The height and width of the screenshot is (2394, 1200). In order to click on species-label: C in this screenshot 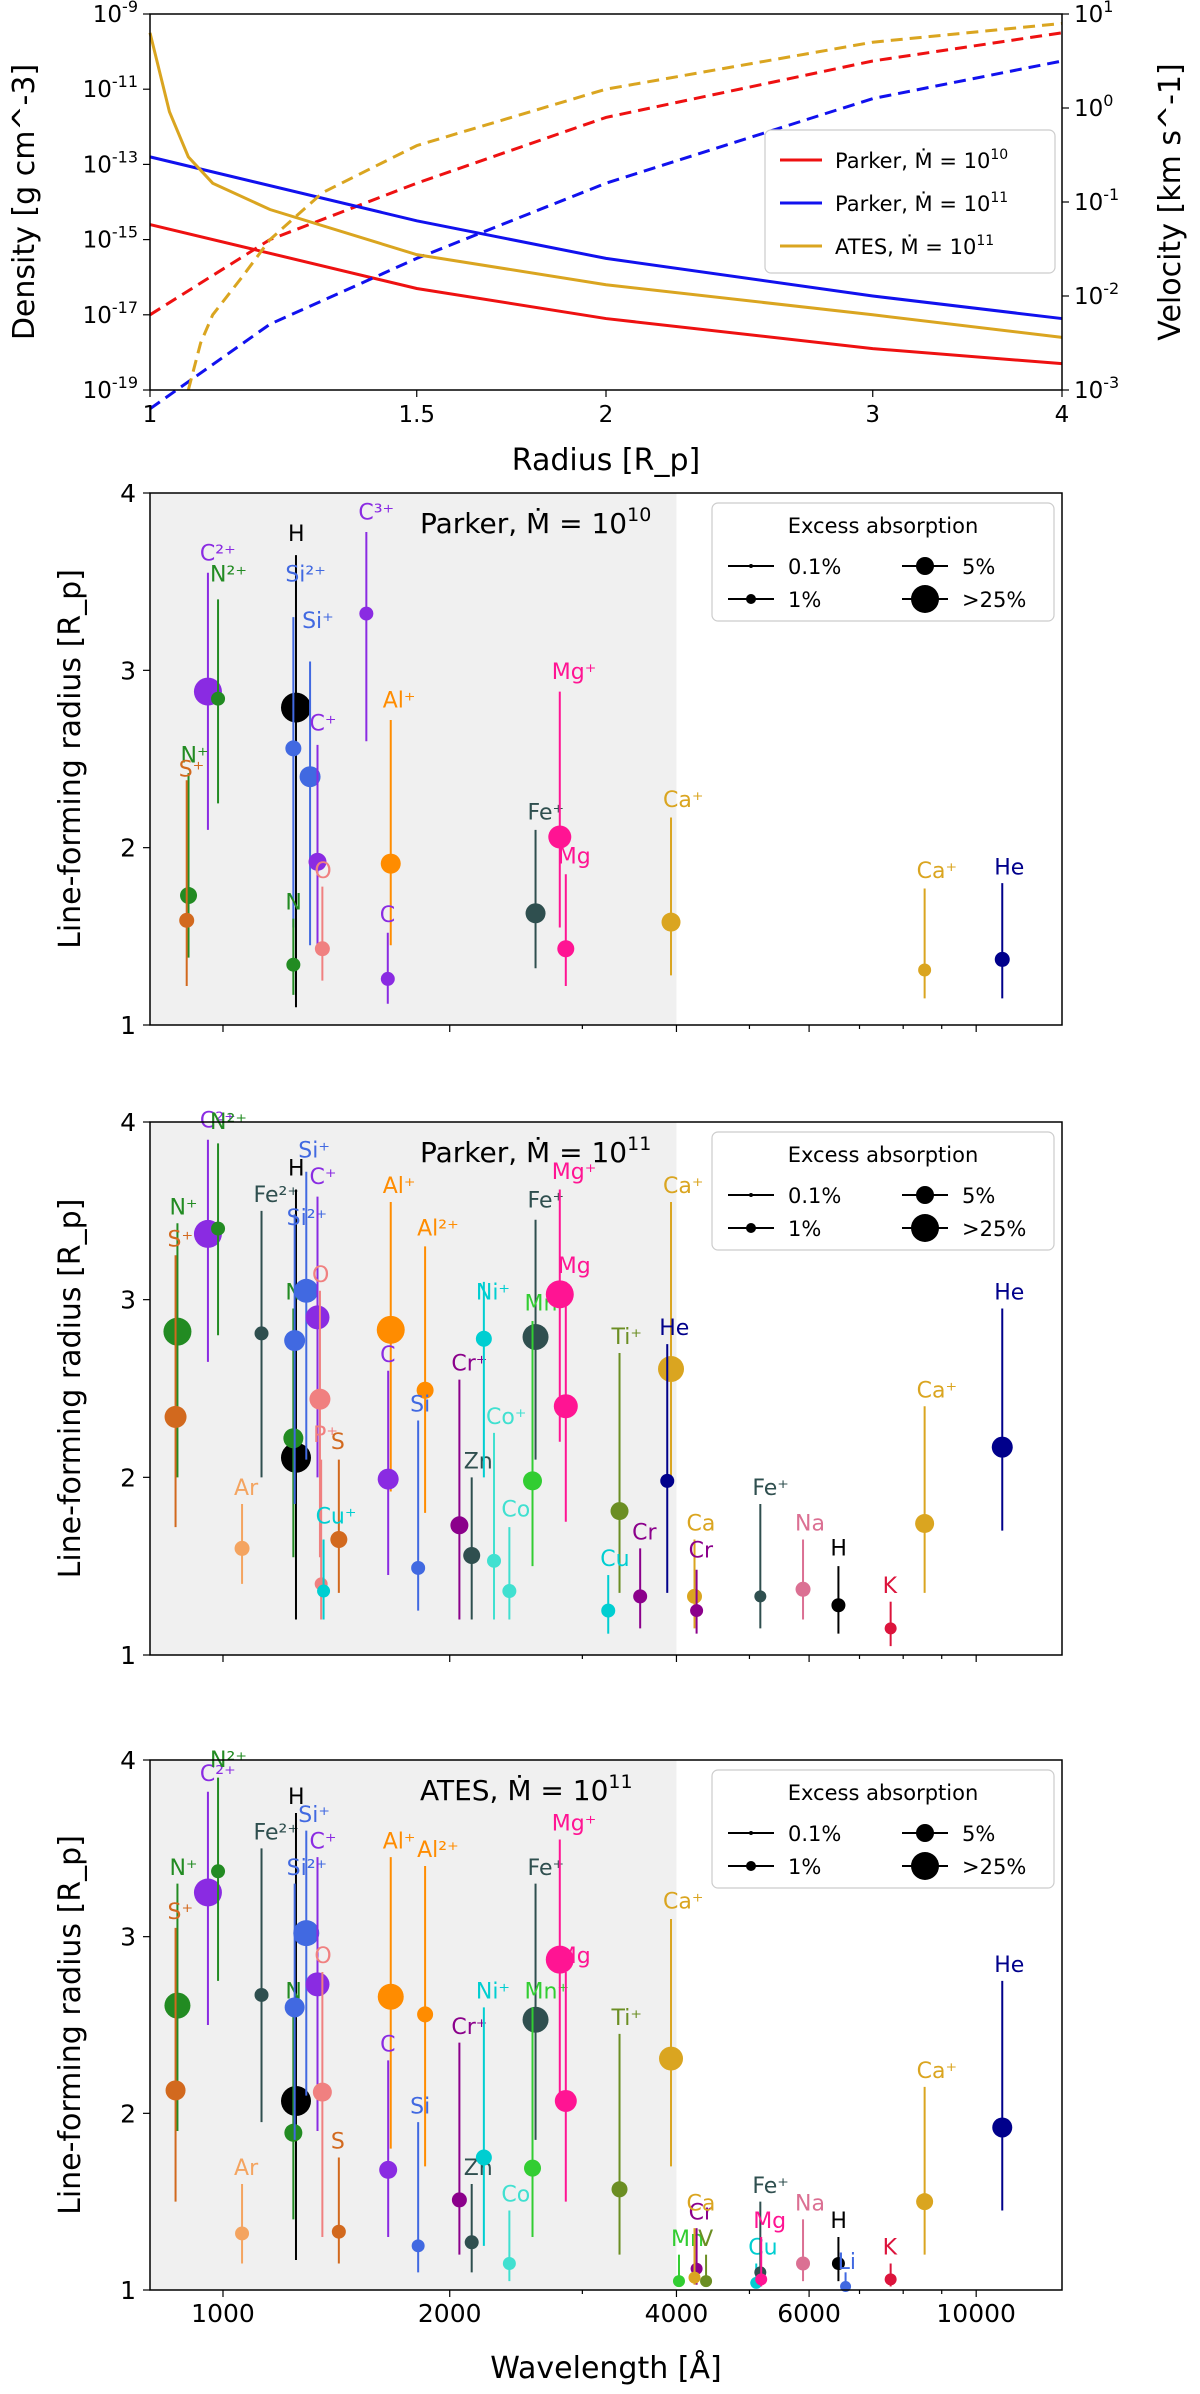, I will do `click(387, 2045)`.